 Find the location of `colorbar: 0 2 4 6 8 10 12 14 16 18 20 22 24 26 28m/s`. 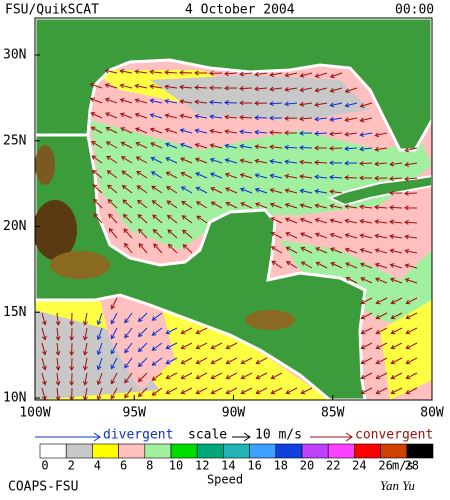

colorbar: 0 2 4 6 8 10 12 14 16 18 20 22 24 26 28m/s is located at coordinates (236, 458).